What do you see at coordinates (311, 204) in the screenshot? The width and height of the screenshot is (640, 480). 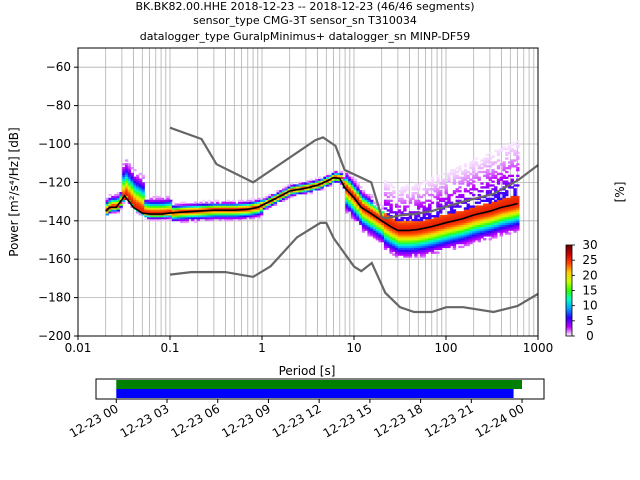 I see `mode-line-group` at bounding box center [311, 204].